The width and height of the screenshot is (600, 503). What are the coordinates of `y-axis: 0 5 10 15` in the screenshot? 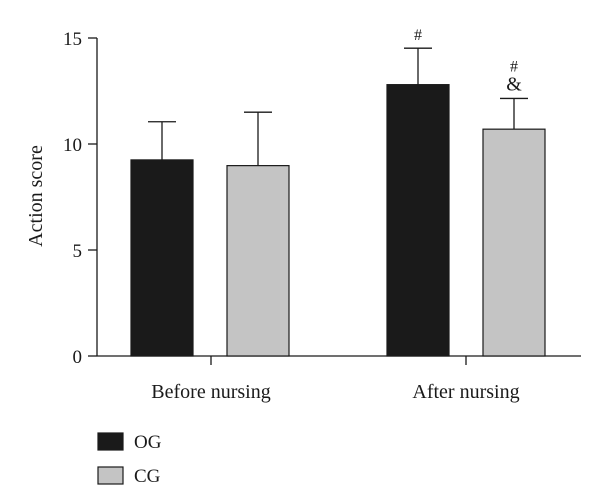 It's located at (80, 198).